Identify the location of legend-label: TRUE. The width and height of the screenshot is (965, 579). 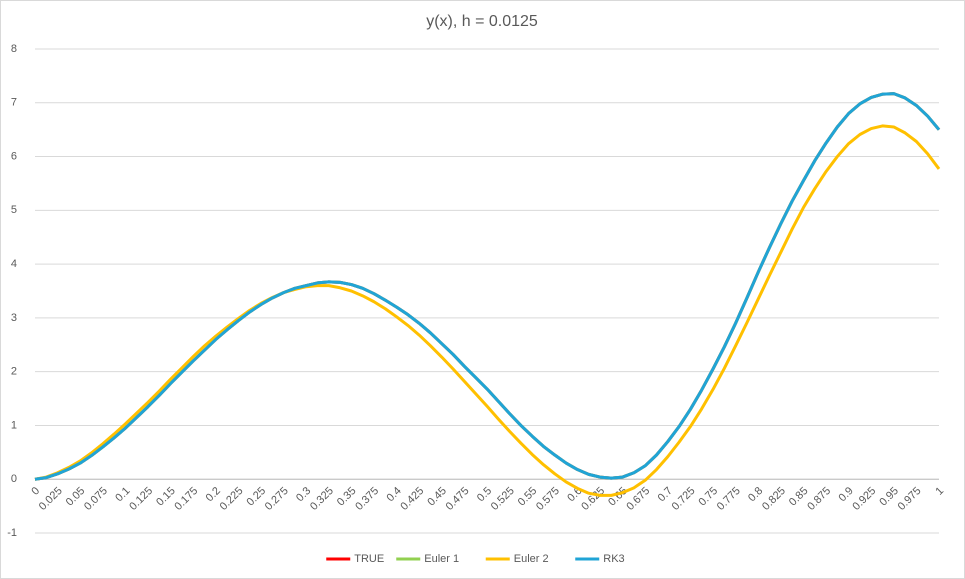
(369, 559).